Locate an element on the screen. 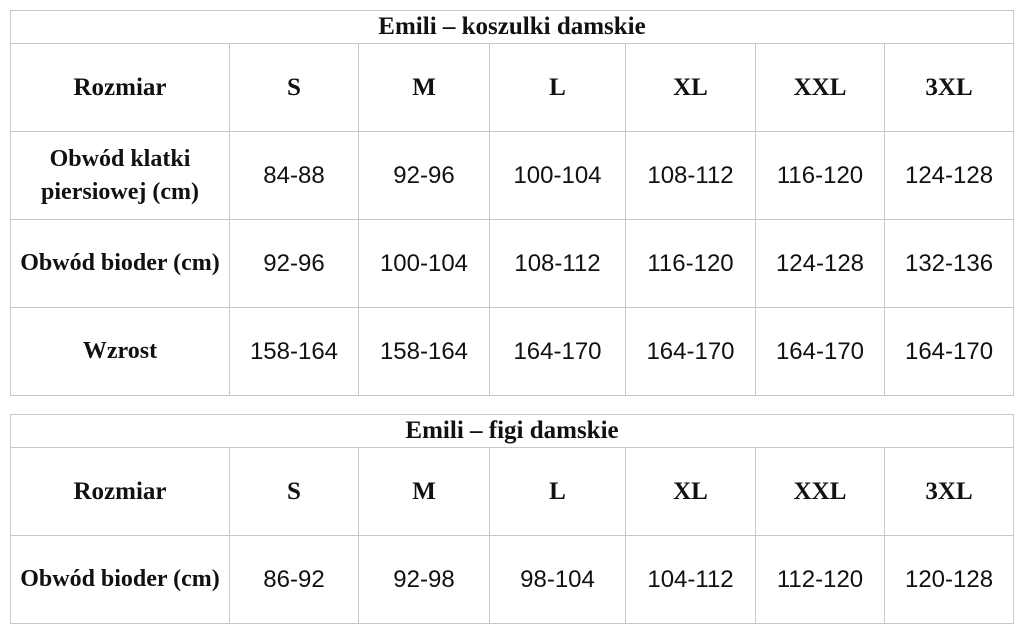 This screenshot has width=1024, height=633. row-label: Obwód klatki piersiowej (cm) is located at coordinates (120, 175).